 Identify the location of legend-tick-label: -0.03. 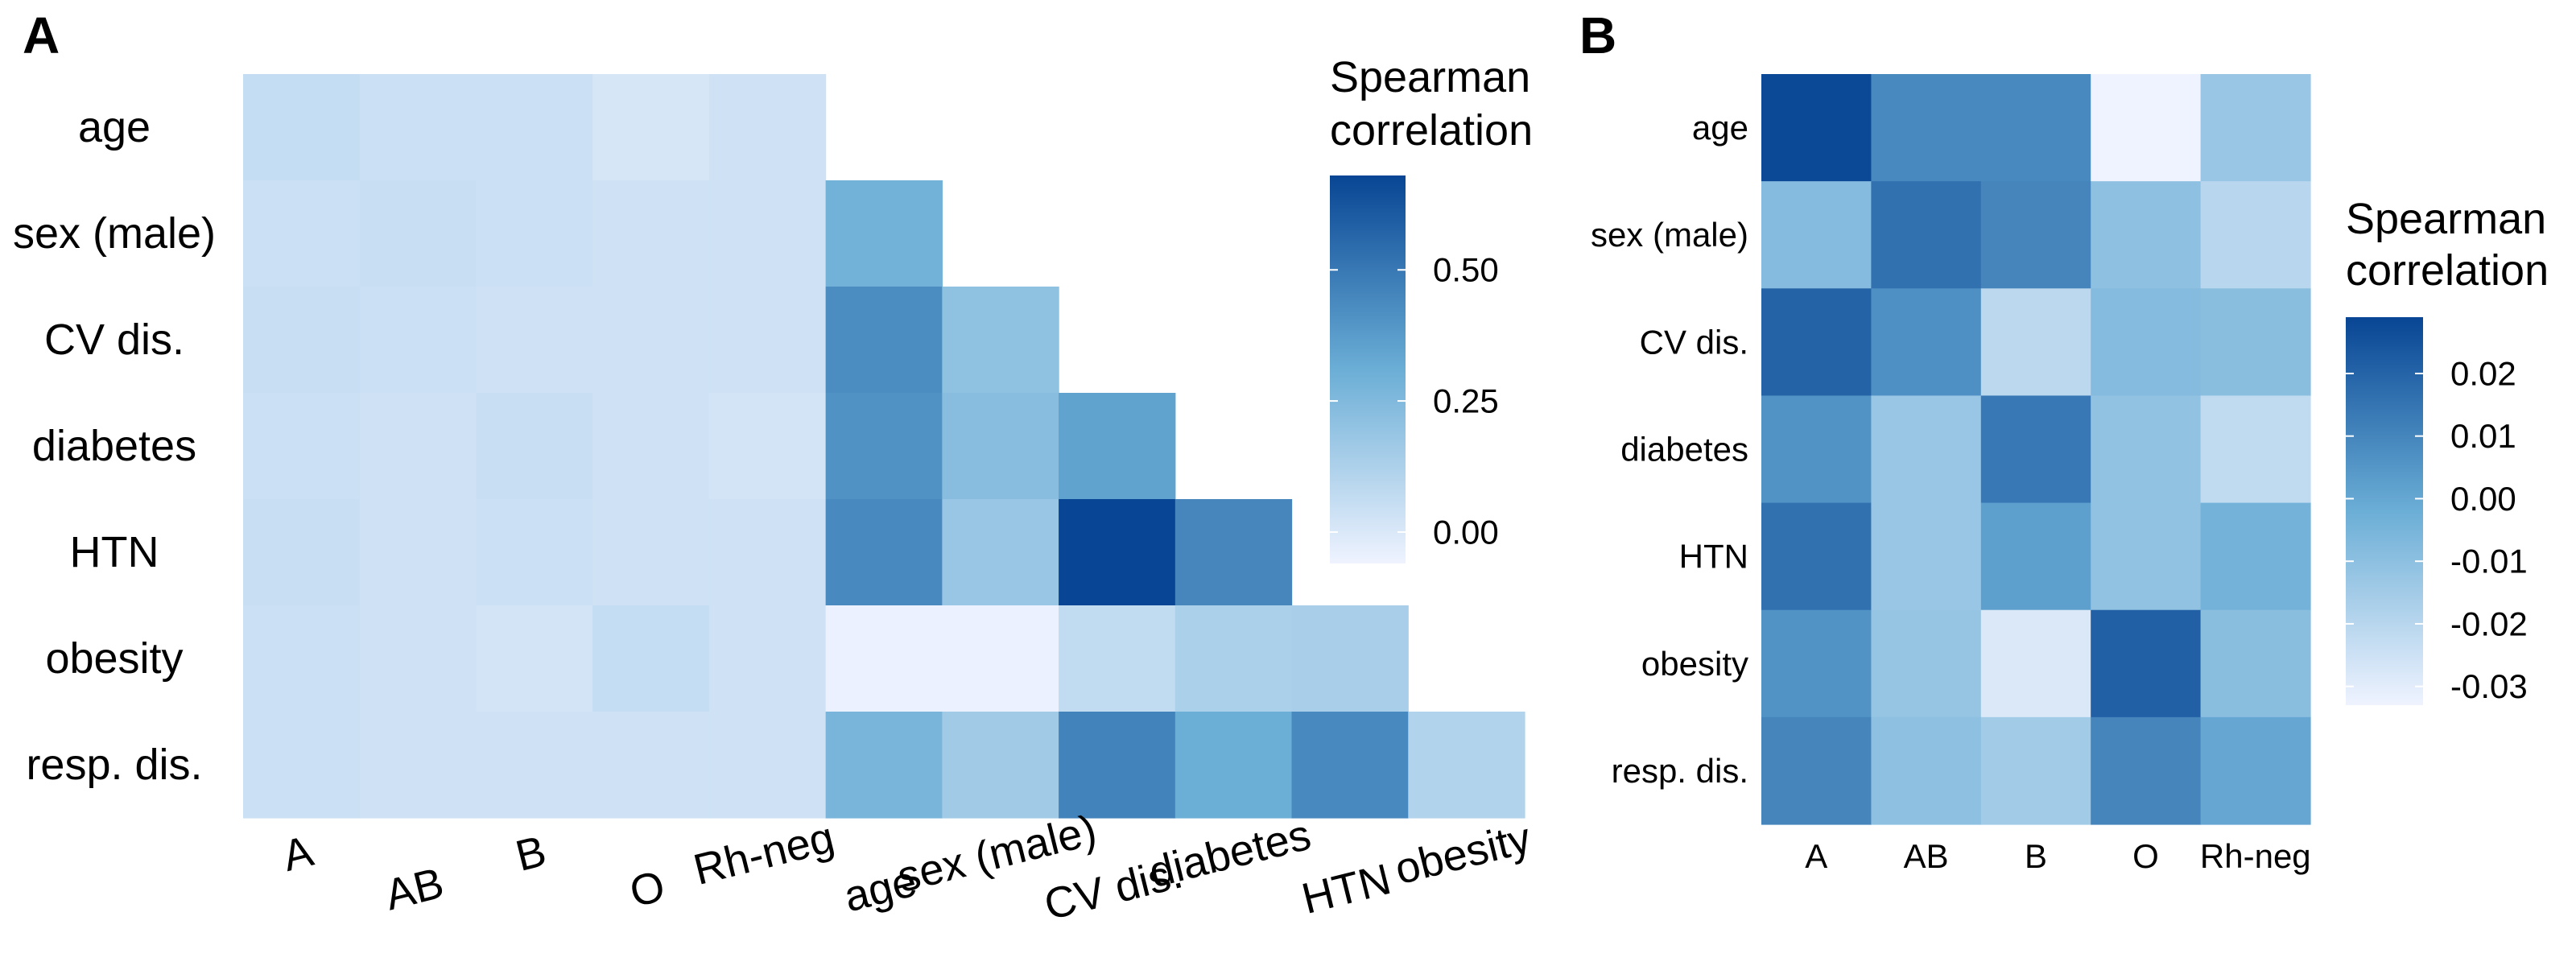
(2489, 686).